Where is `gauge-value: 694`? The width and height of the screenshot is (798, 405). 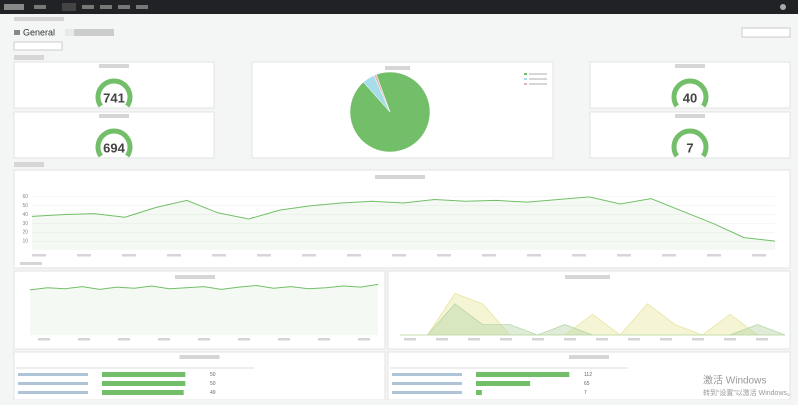
gauge-value: 694 is located at coordinates (114, 147).